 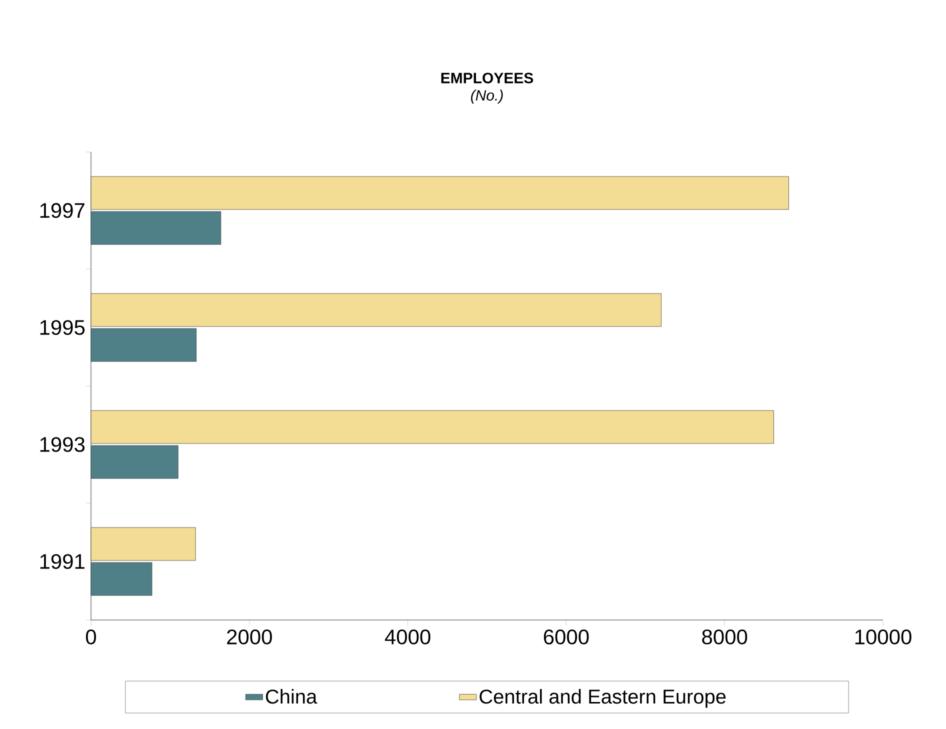 I want to click on y-tick-label: 1995, so click(x=62, y=327).